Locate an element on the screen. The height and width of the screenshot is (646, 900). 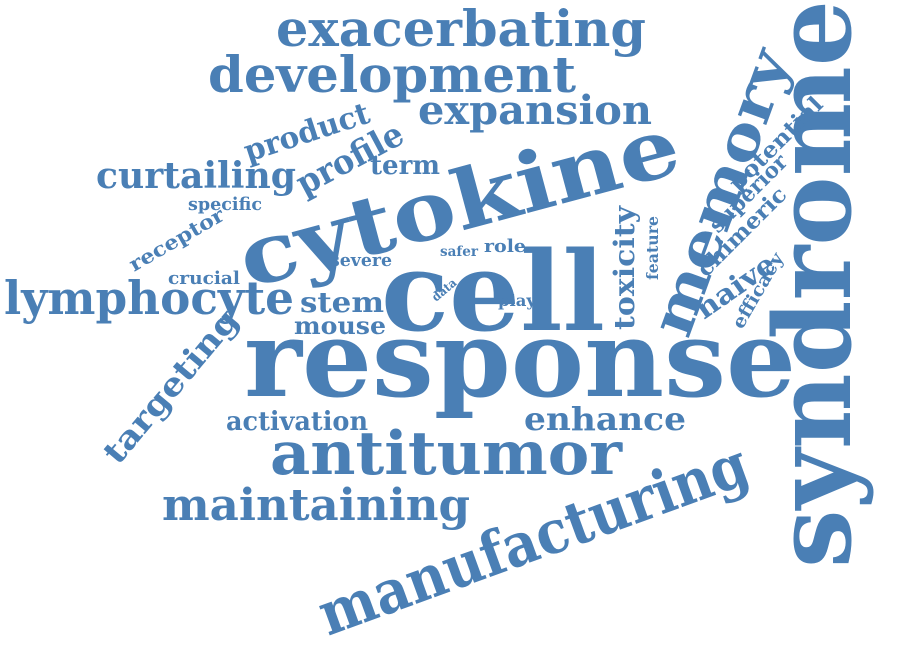
word-severe: severe is located at coordinates (361, 260).